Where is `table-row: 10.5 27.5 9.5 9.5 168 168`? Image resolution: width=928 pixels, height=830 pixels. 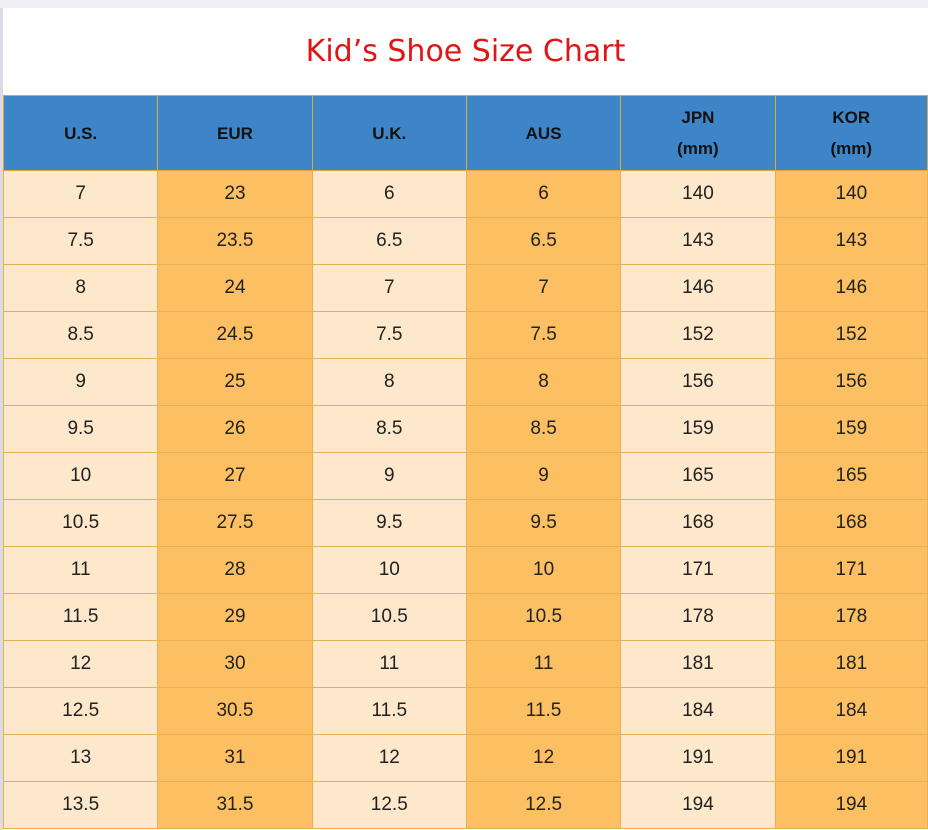 table-row: 10.5 27.5 9.5 9.5 168 168 is located at coordinates (465, 523).